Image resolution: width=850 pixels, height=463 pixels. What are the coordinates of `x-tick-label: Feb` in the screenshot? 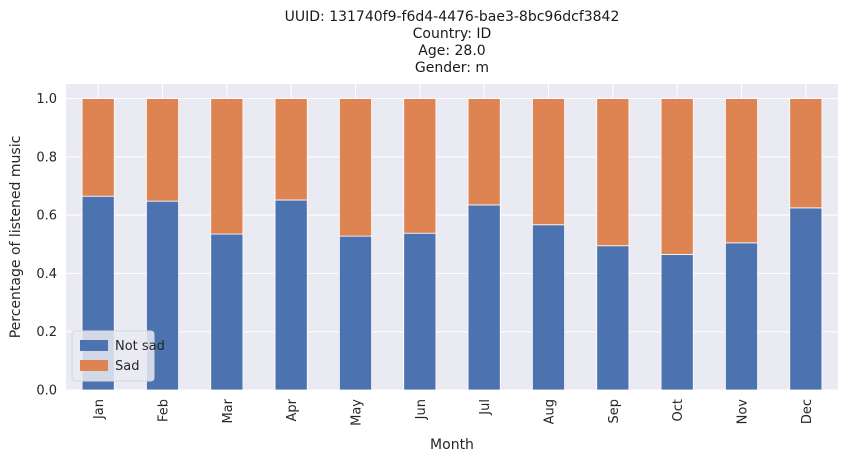 It's located at (164, 410).